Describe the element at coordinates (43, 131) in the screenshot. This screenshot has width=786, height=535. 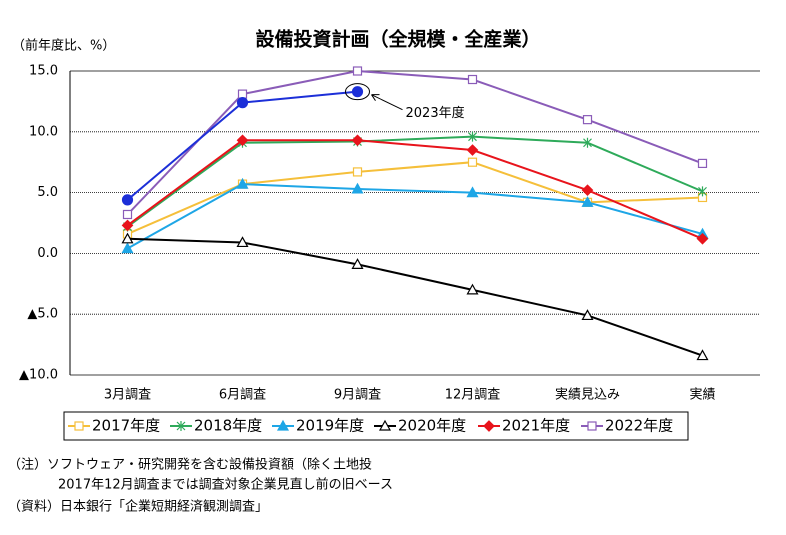
I see `y-tick-label: 10.0` at that location.